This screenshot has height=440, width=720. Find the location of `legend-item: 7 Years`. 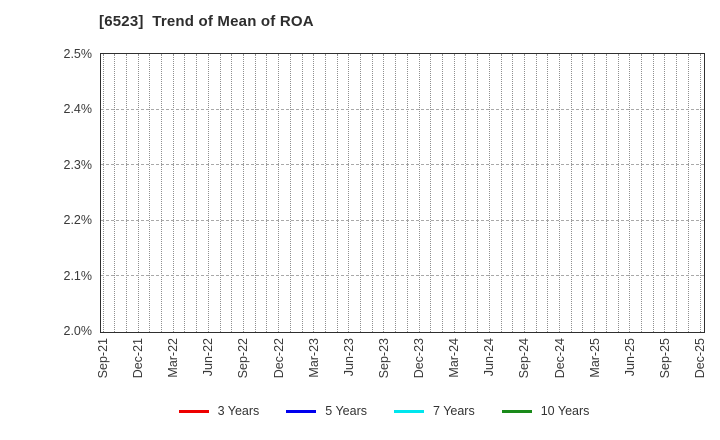

legend-item: 7 Years is located at coordinates (434, 411).